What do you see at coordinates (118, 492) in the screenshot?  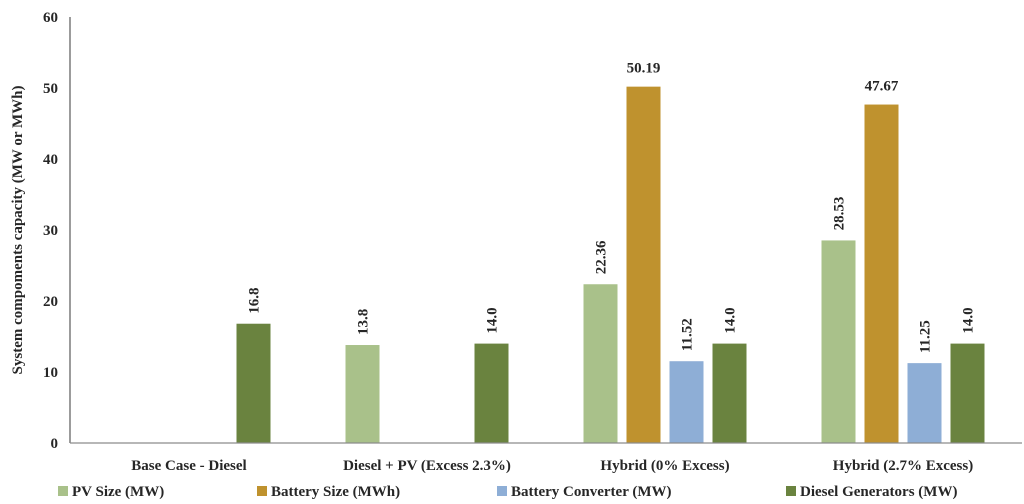 I see `legend-label: PV Size (MW)` at bounding box center [118, 492].